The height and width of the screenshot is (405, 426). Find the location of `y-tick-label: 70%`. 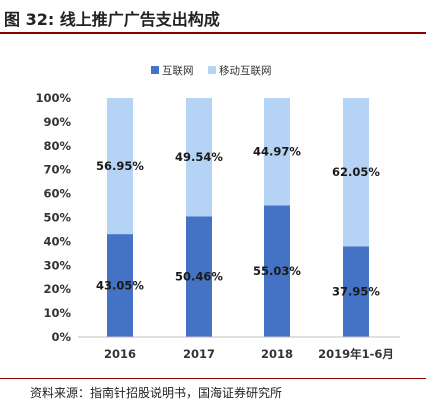

y-tick-label: 70% is located at coordinates (57, 170).